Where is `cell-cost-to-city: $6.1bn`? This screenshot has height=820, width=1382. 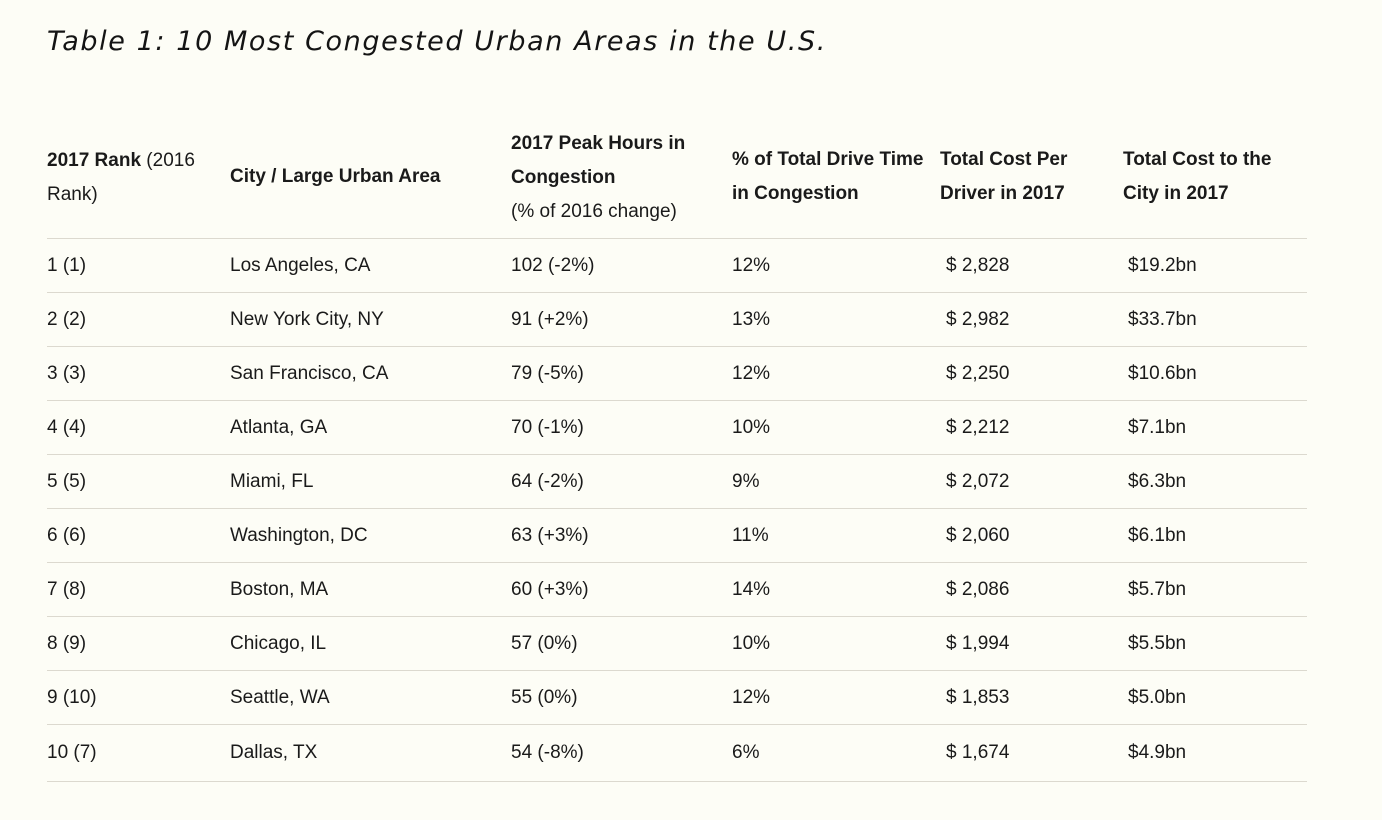
cell-cost-to-city: $6.1bn is located at coordinates (1157, 535).